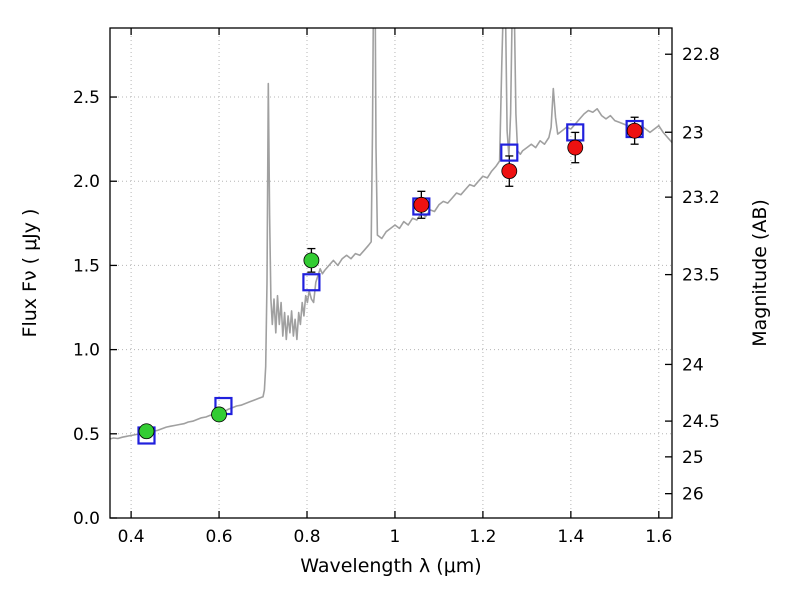 The image size is (800, 600). Describe the element at coordinates (306, 537) in the screenshot. I see `x-tick-label: 0.8` at that location.